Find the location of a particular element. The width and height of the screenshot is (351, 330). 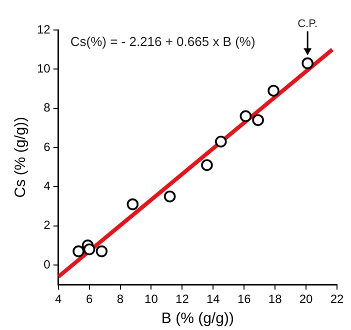

x-tick-label: 20 is located at coordinates (306, 299).